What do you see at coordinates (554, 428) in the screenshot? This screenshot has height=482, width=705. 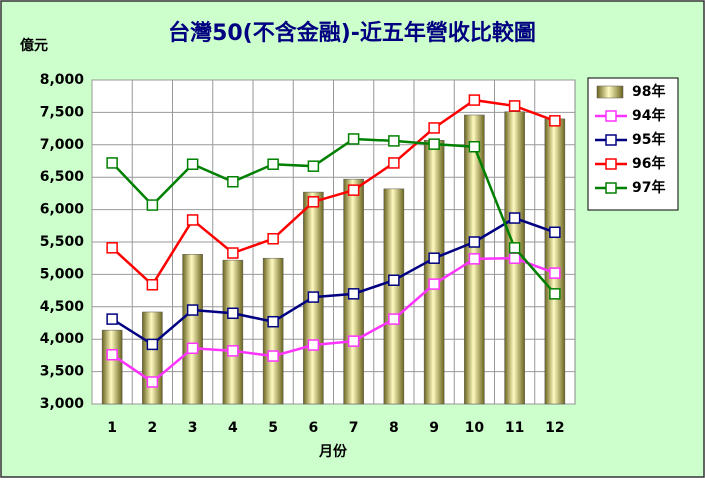 I see `x-tick-label: 12` at bounding box center [554, 428].